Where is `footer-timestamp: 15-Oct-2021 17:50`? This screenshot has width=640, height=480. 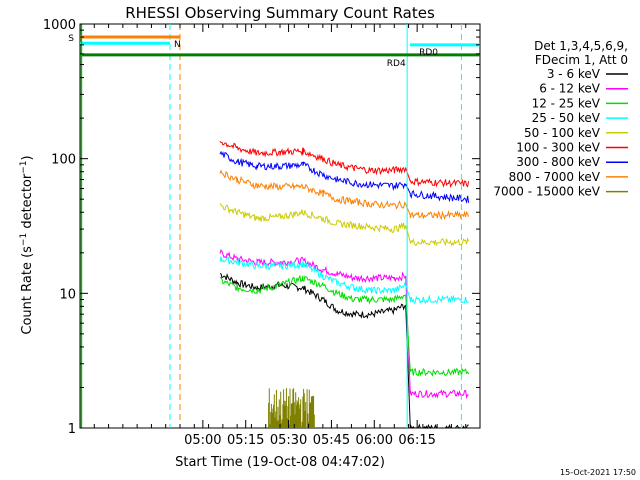
footer-timestamp: 15-Oct-2021 17:50 is located at coordinates (598, 472).